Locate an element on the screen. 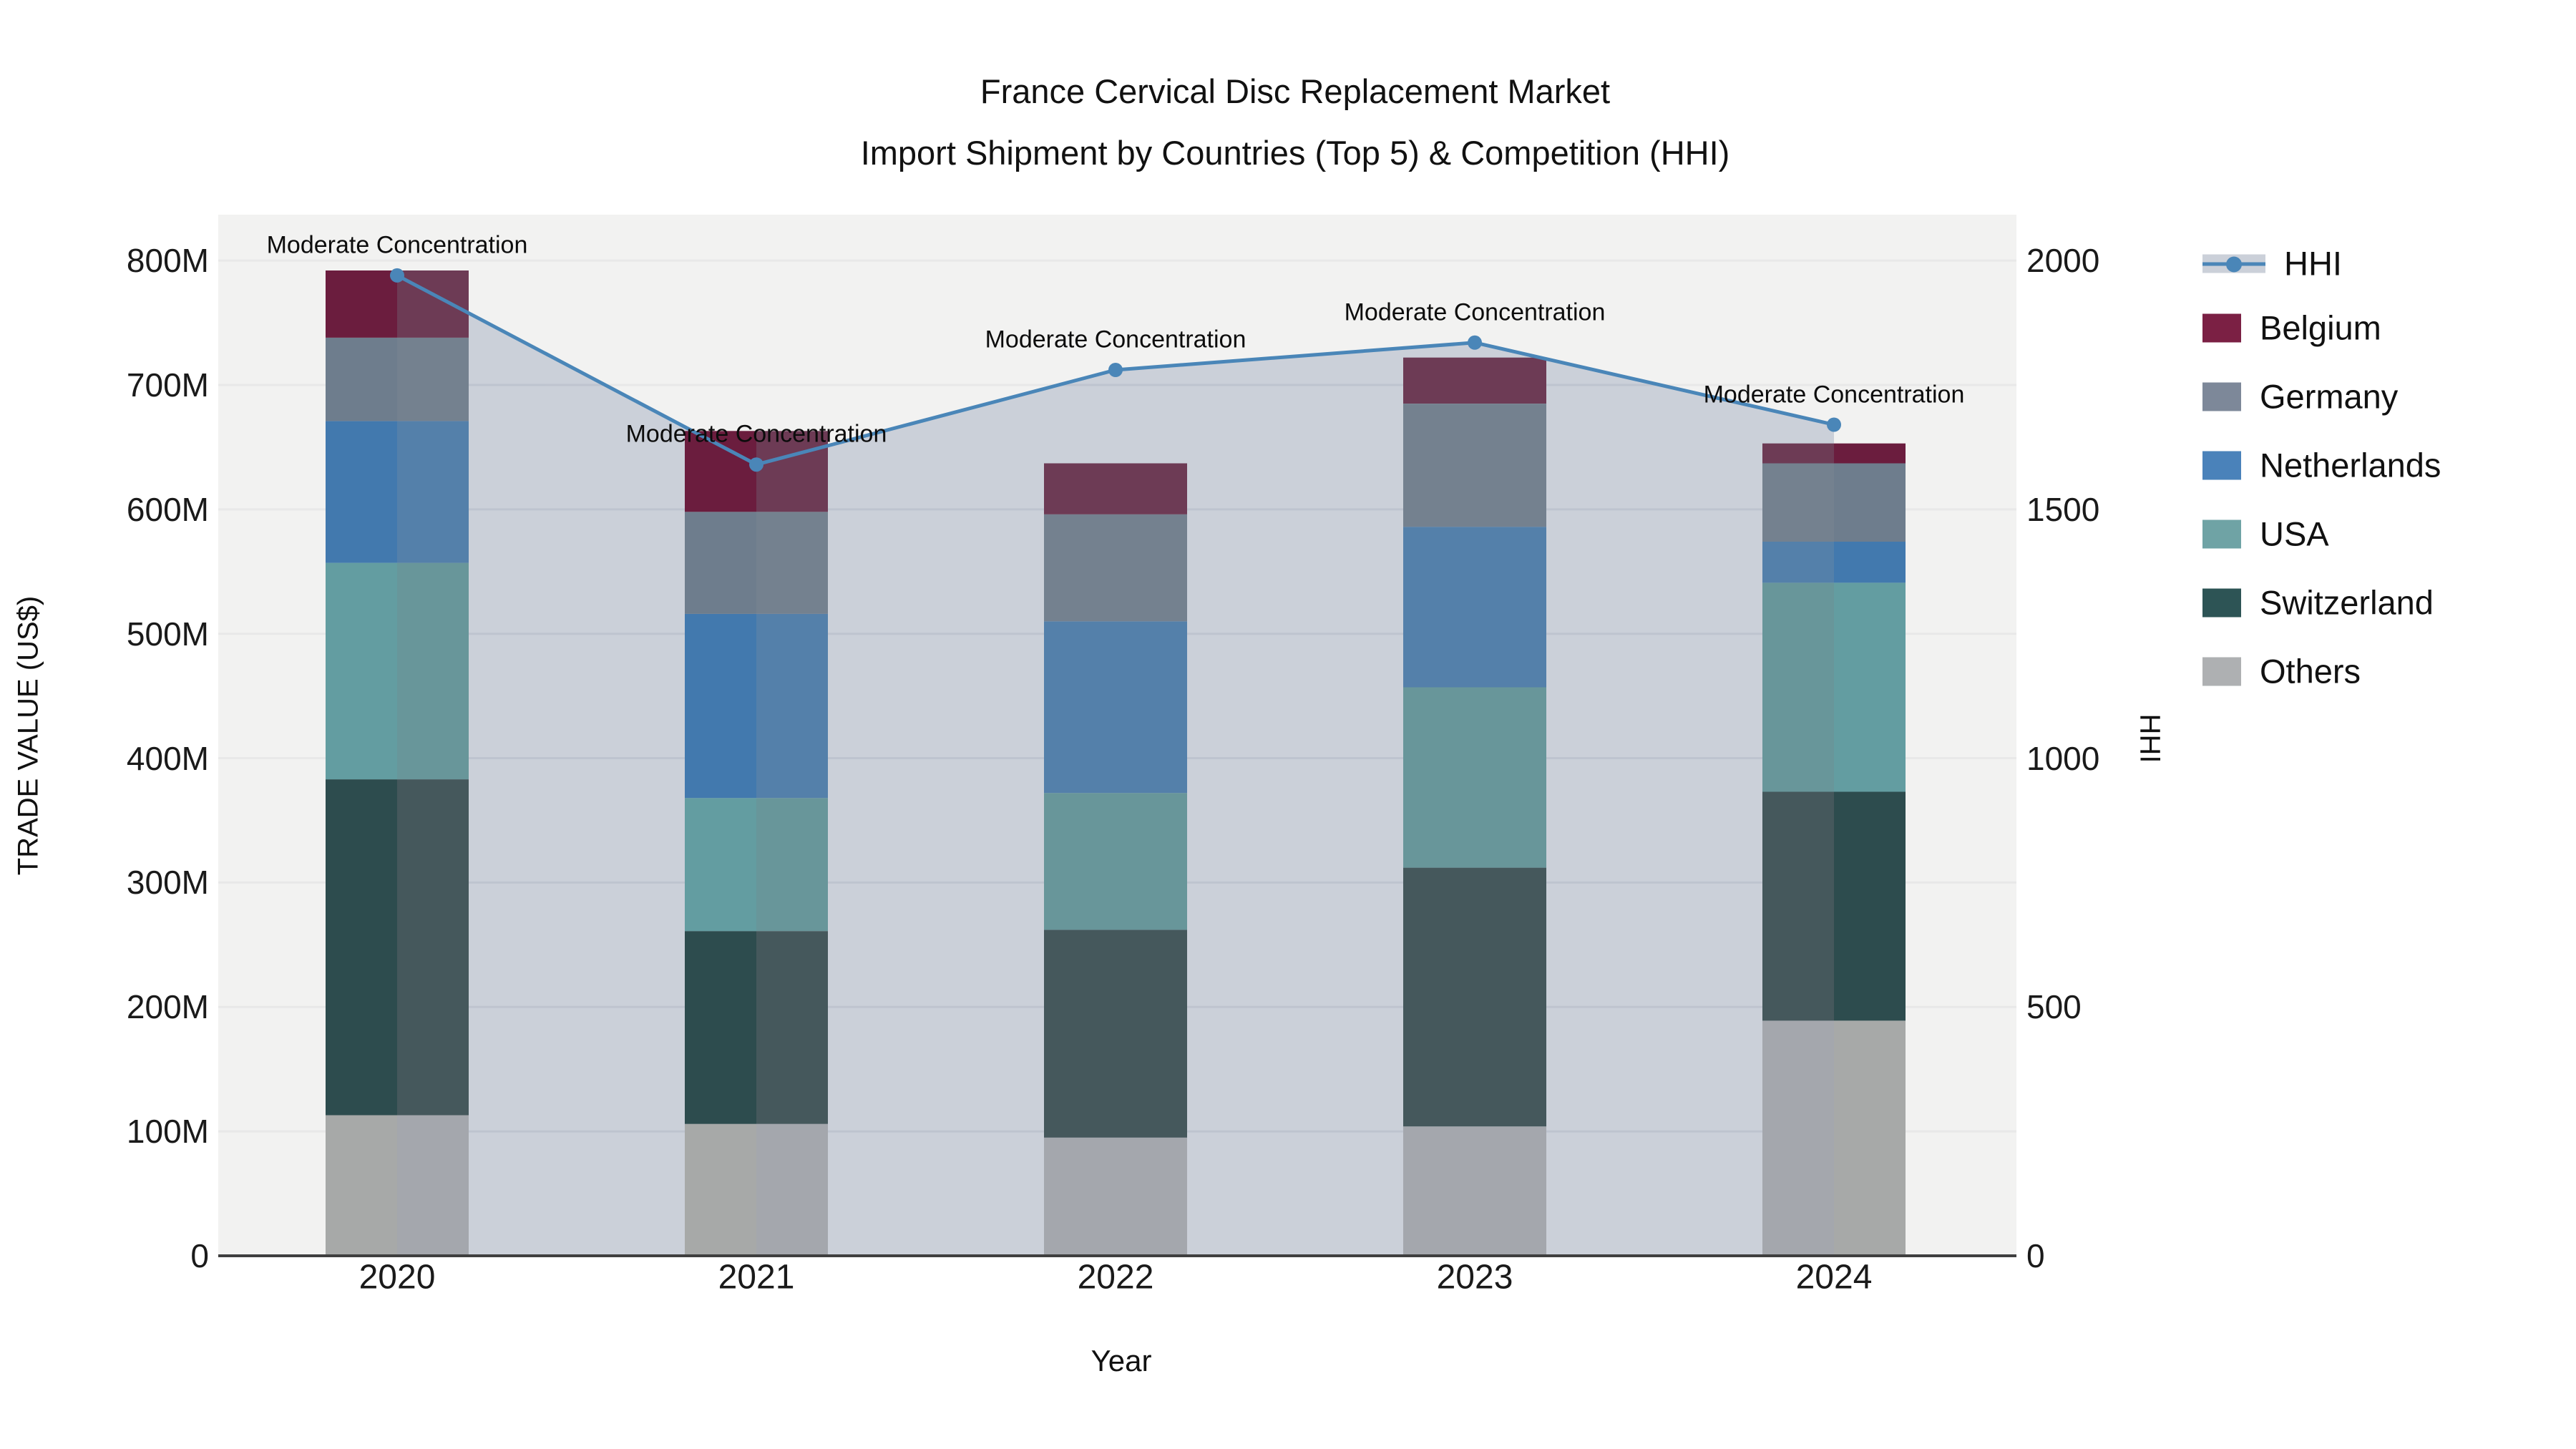  bar-segment-2022-belgium-left is located at coordinates (1080, 488).